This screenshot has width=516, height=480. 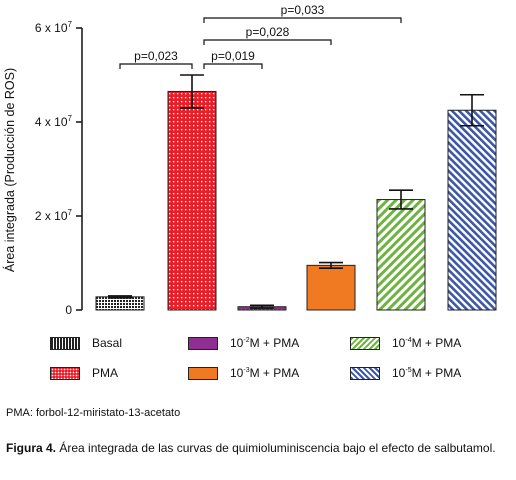 I want to click on legend-swatch-m5, so click(x=365, y=373).